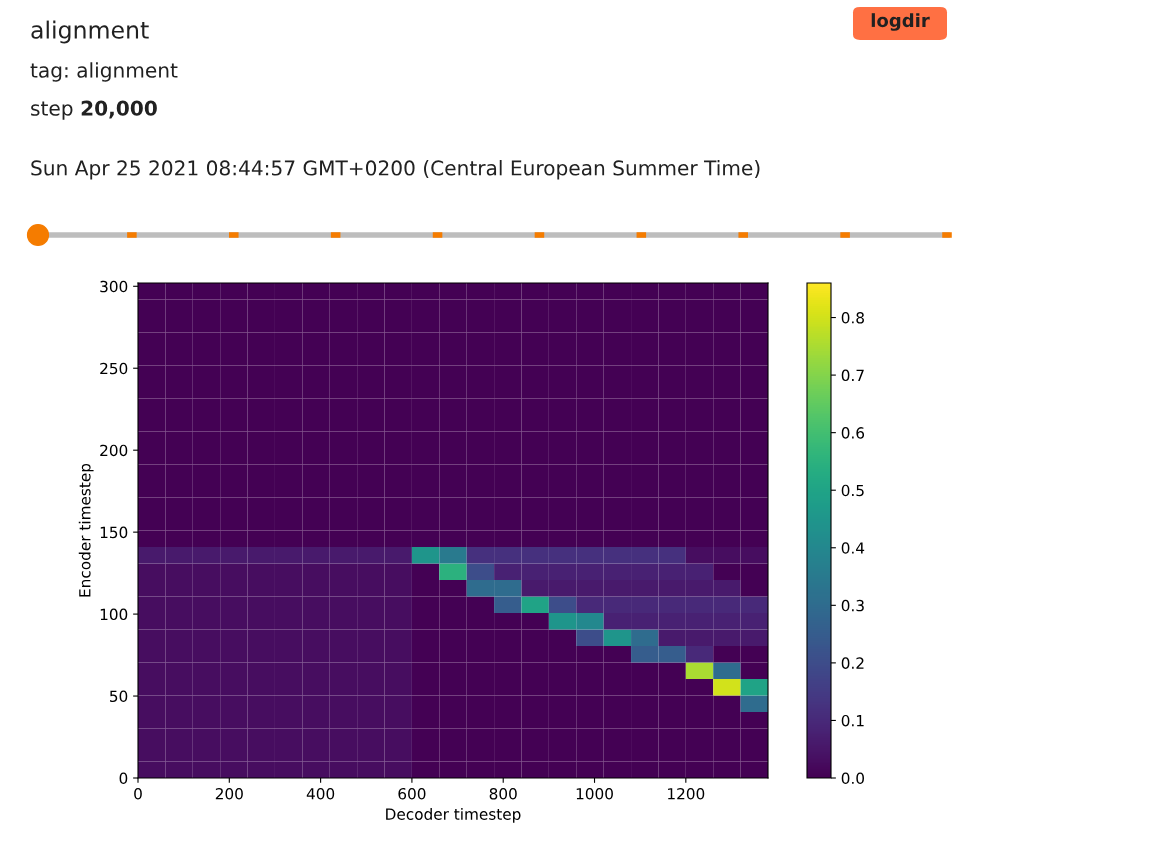  Describe the element at coordinates (412, 793) in the screenshot. I see `x-tick-label: 600` at that location.